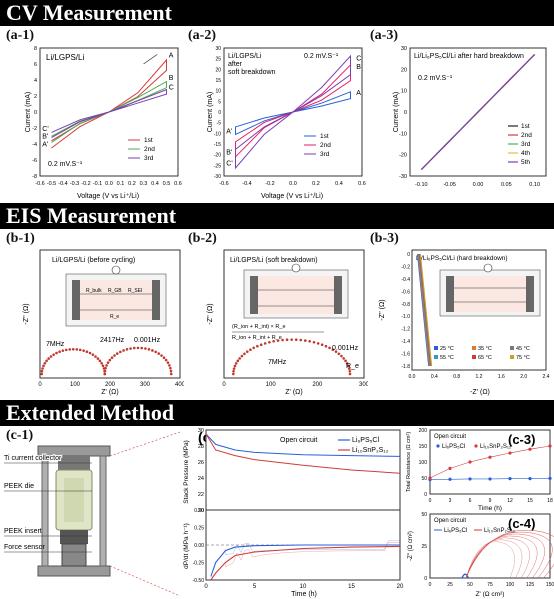  I want to click on freq-label-high: 7MHz, so click(277, 362).